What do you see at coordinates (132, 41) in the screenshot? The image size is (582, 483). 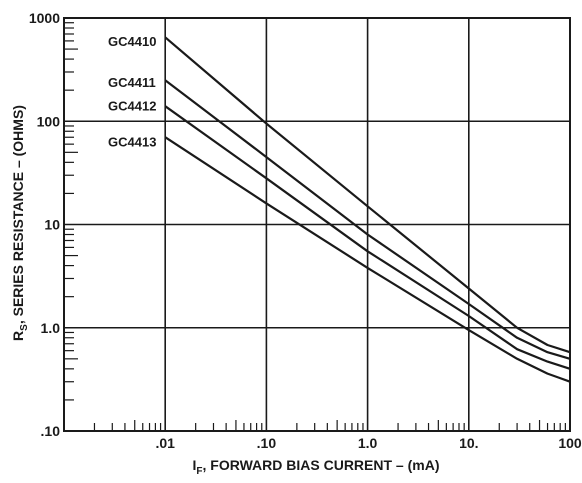 I see `series-label-gc4410: GC4410` at bounding box center [132, 41].